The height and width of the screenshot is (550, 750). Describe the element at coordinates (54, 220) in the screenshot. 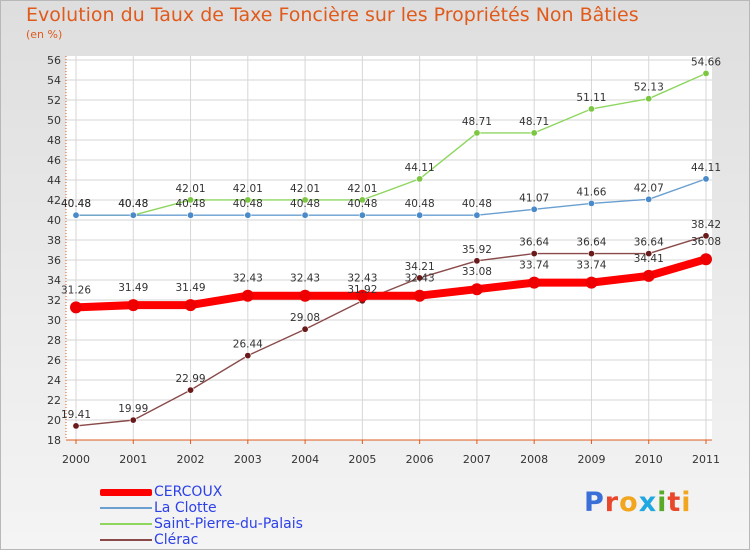

I see `y-tick-label: 40` at that location.